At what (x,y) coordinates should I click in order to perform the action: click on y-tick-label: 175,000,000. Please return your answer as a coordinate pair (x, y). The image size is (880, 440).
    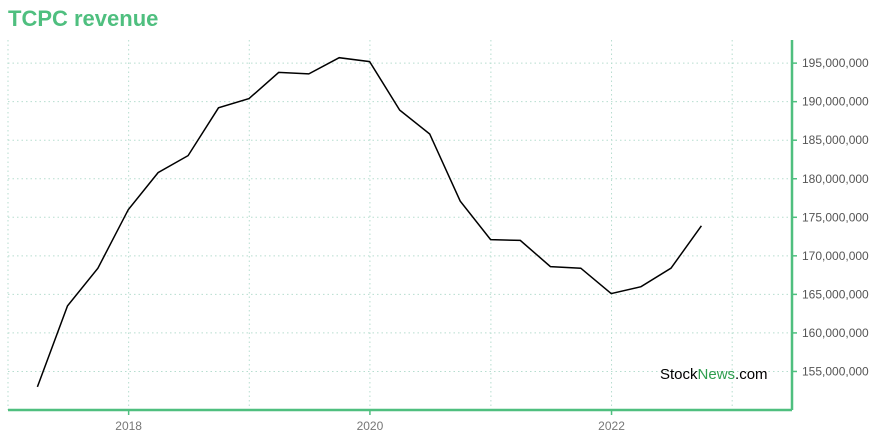
    Looking at the image, I should click on (835, 217).